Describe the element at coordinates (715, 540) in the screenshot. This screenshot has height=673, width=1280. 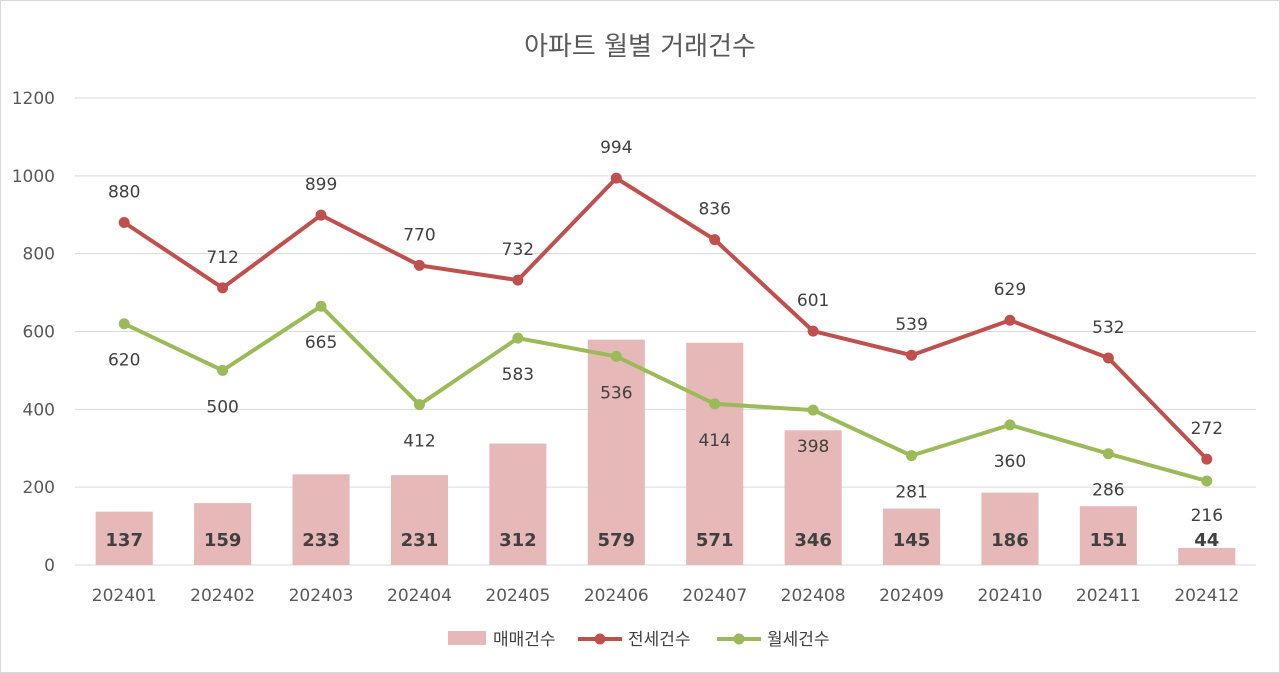
I see `bar-data-label: 571` at that location.